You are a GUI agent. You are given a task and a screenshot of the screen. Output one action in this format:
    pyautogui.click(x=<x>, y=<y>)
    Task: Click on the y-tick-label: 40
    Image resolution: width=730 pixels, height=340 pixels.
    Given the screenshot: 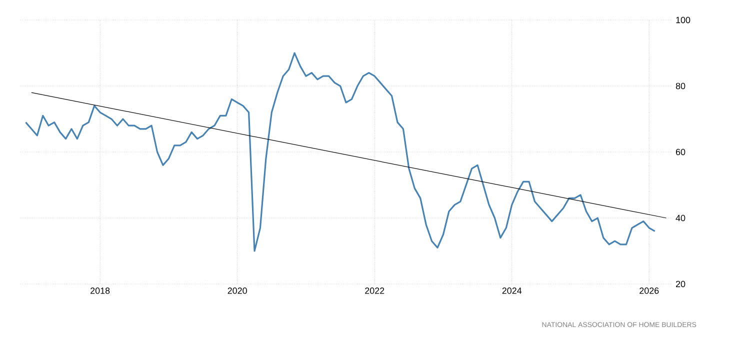 What is the action you would take?
    pyautogui.click(x=681, y=218)
    